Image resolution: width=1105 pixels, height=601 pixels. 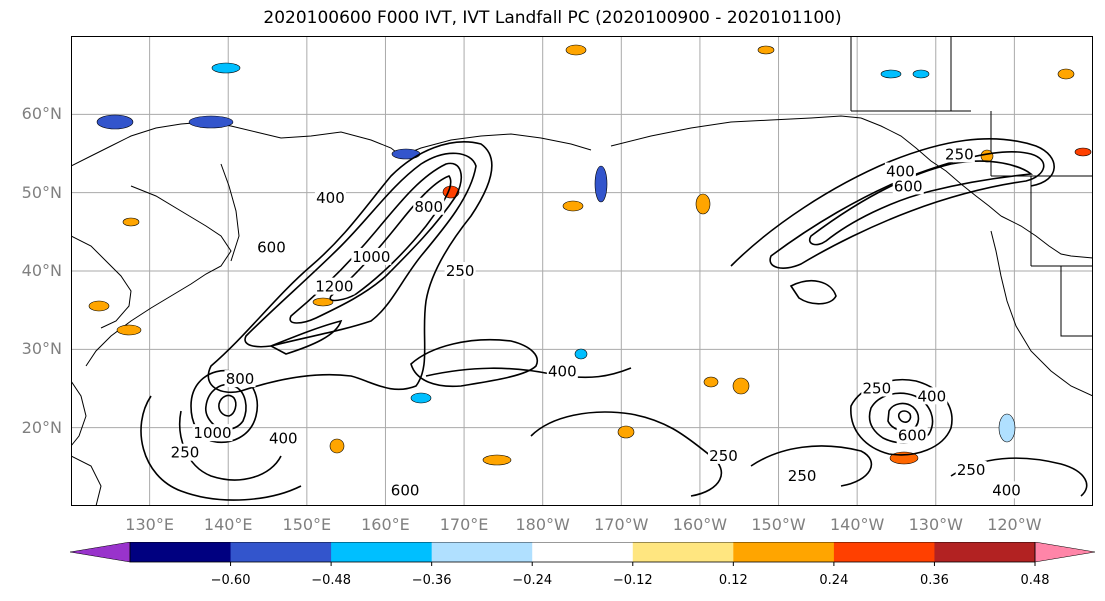 I want to click on contour-label: 1200, so click(x=334, y=287).